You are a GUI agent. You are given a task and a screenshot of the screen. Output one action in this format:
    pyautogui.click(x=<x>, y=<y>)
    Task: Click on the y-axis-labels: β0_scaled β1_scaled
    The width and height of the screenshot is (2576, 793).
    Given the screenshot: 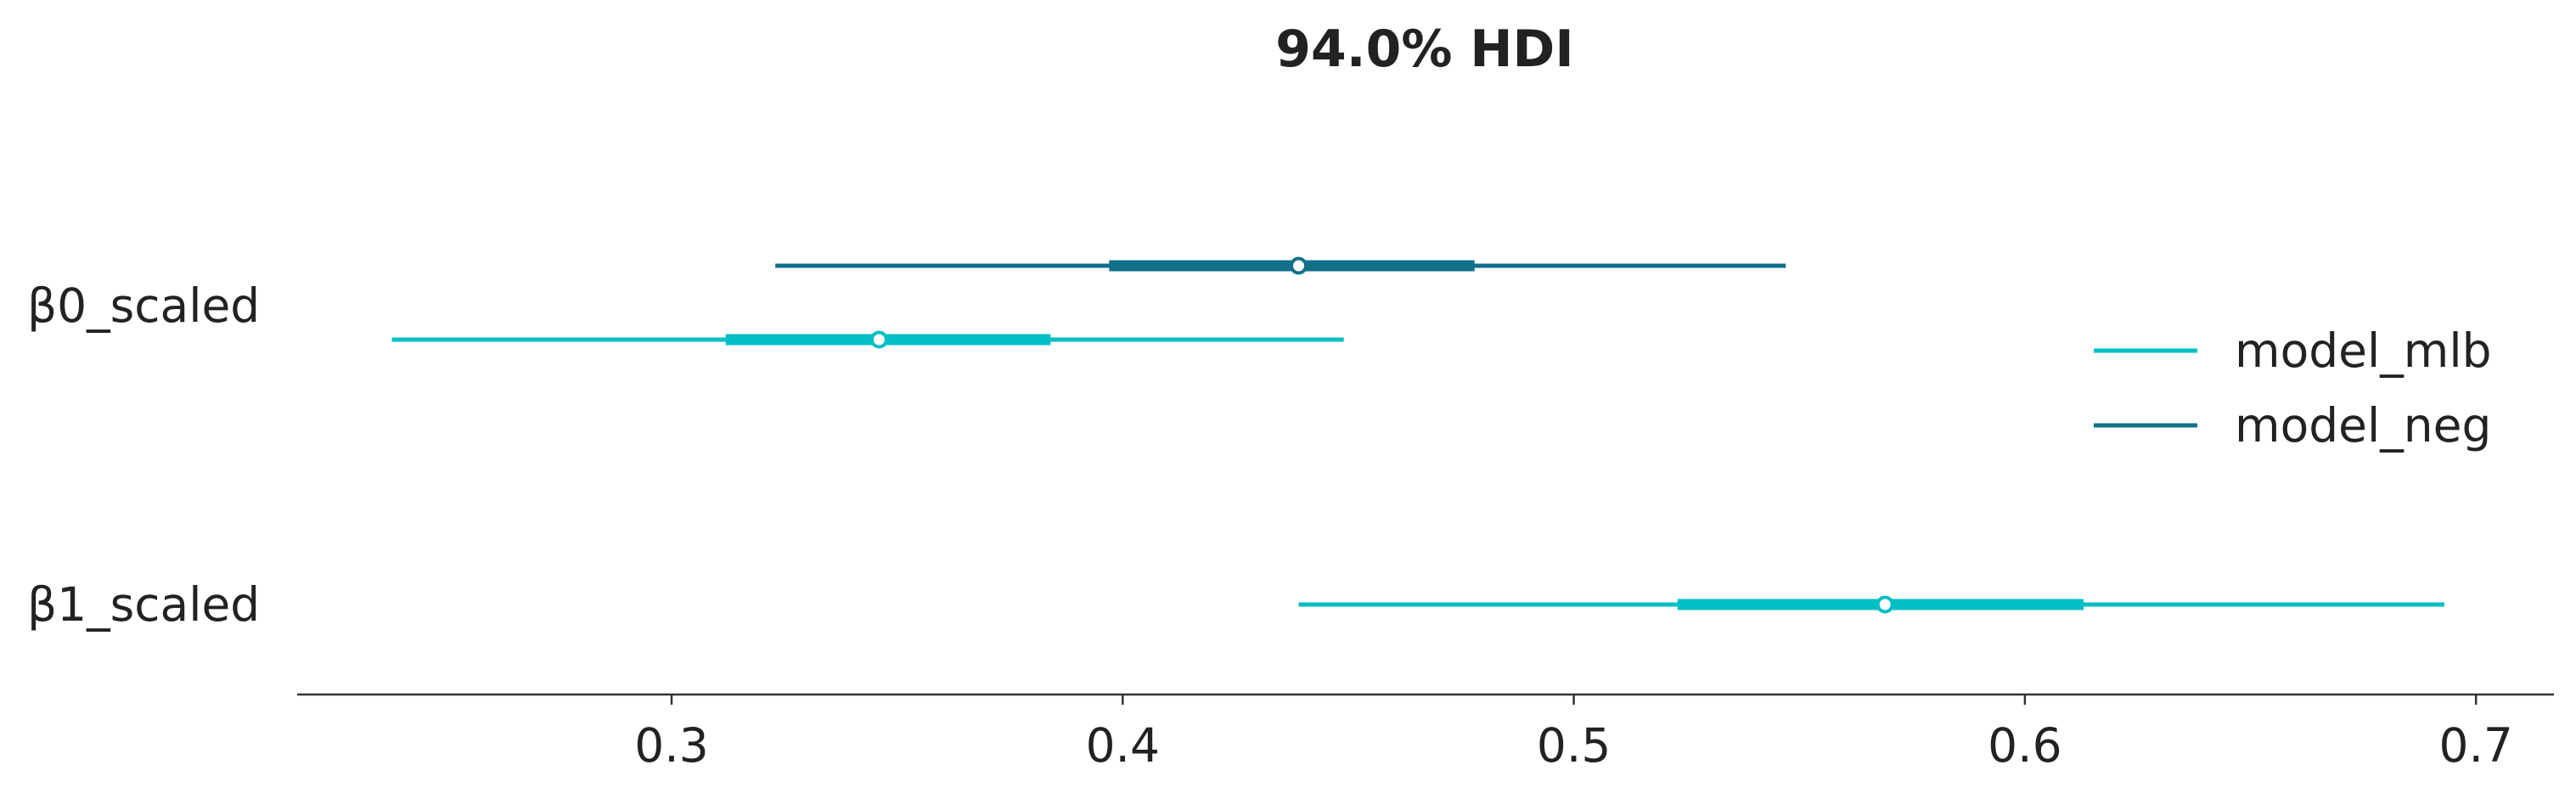 What is the action you would take?
    pyautogui.click(x=143, y=455)
    